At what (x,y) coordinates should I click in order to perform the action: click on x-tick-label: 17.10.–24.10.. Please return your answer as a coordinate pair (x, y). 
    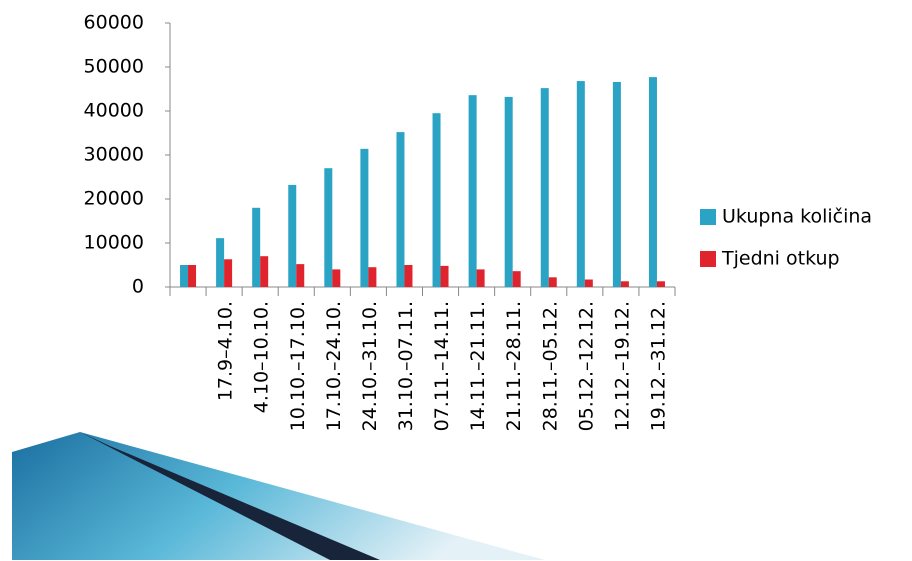
    Looking at the image, I should click on (334, 366).